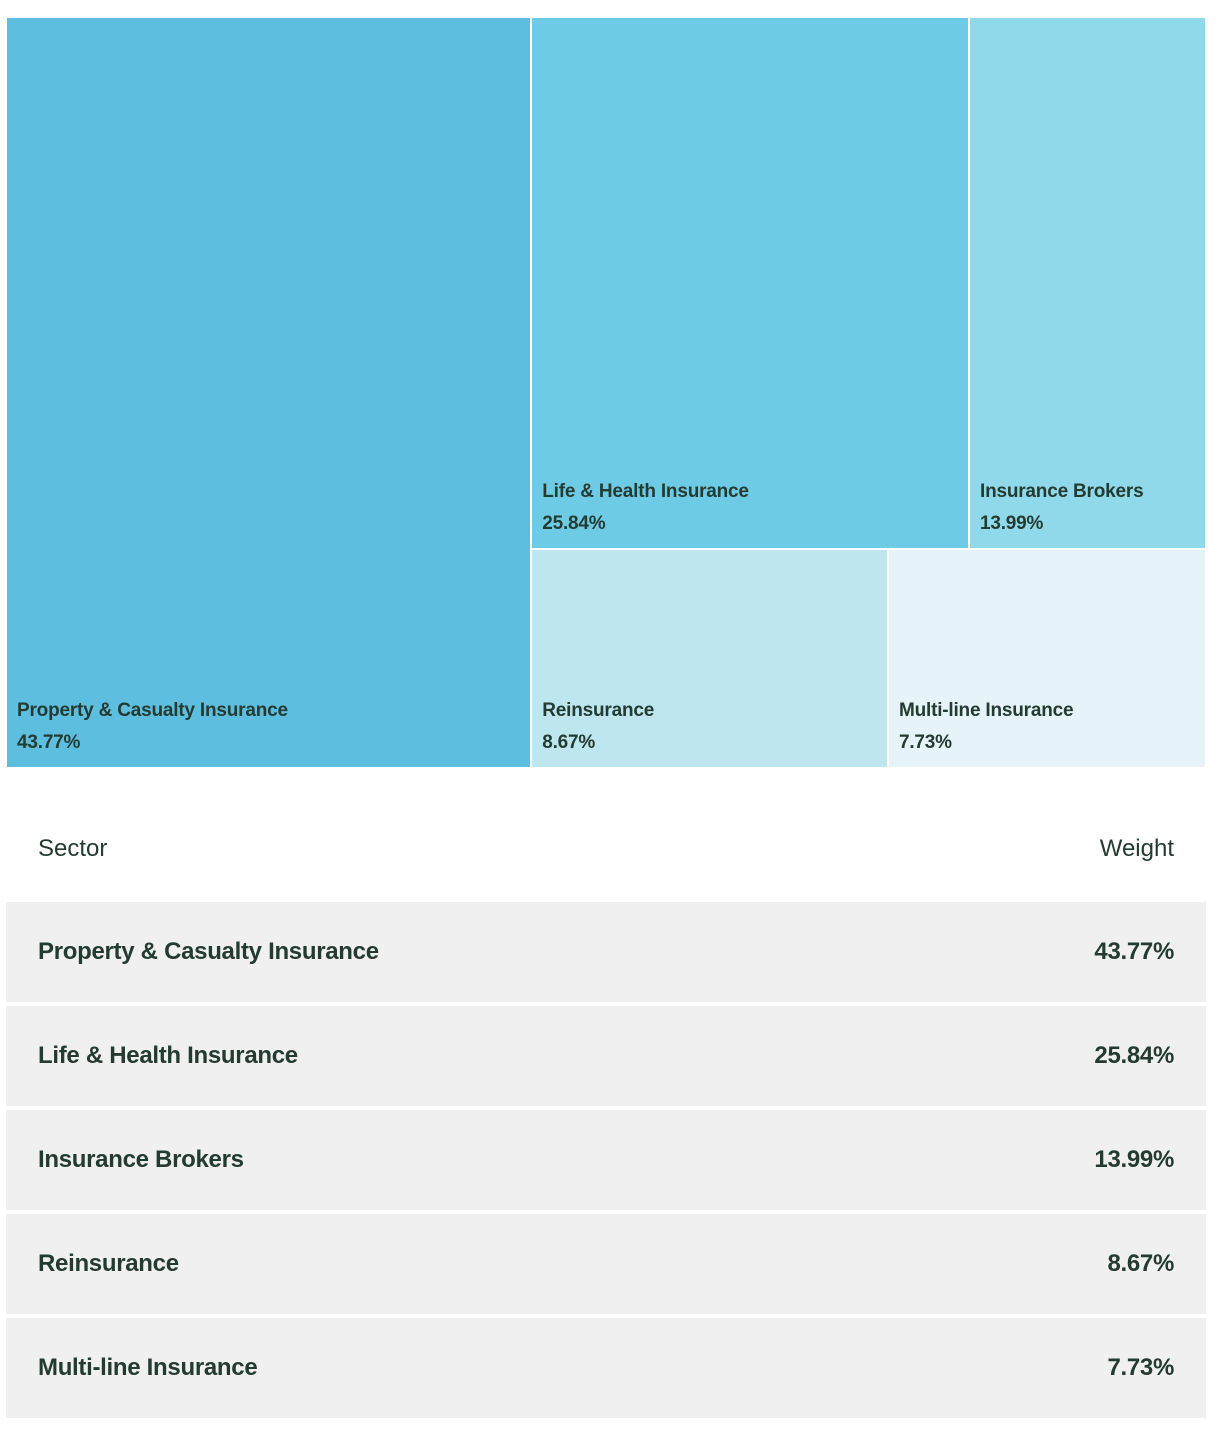 The image size is (1224, 1438). Describe the element at coordinates (49, 742) in the screenshot. I see `tile-weight-value: 43.77%` at that location.